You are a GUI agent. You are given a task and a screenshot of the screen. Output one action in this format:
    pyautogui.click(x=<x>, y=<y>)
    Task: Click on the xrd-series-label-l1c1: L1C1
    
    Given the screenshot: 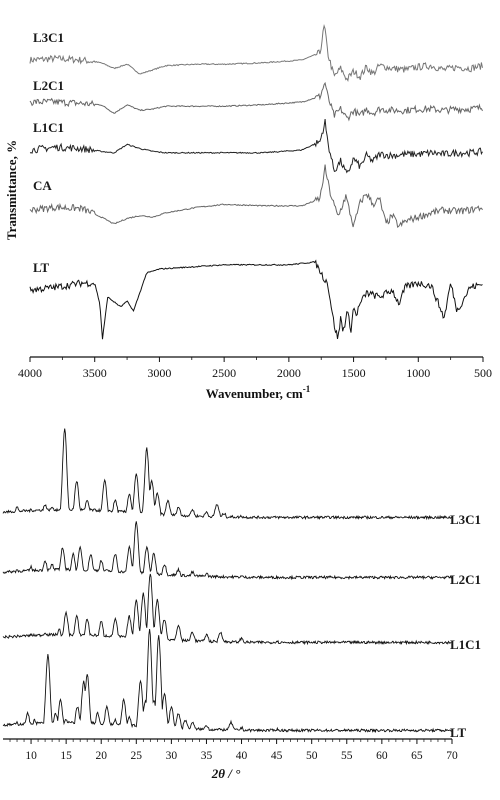 What is the action you would take?
    pyautogui.click(x=465, y=644)
    